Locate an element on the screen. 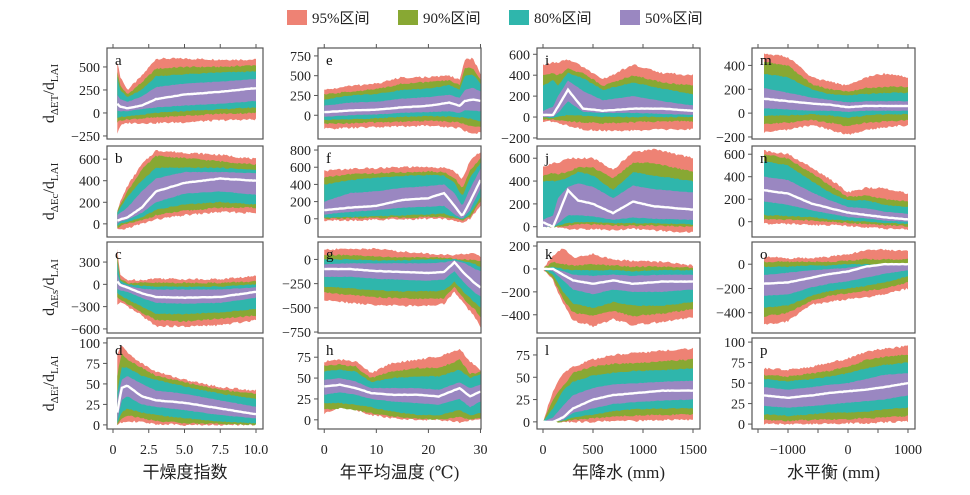 This screenshot has width=970, height=495. x-tick-label: 10 is located at coordinates (376, 450).